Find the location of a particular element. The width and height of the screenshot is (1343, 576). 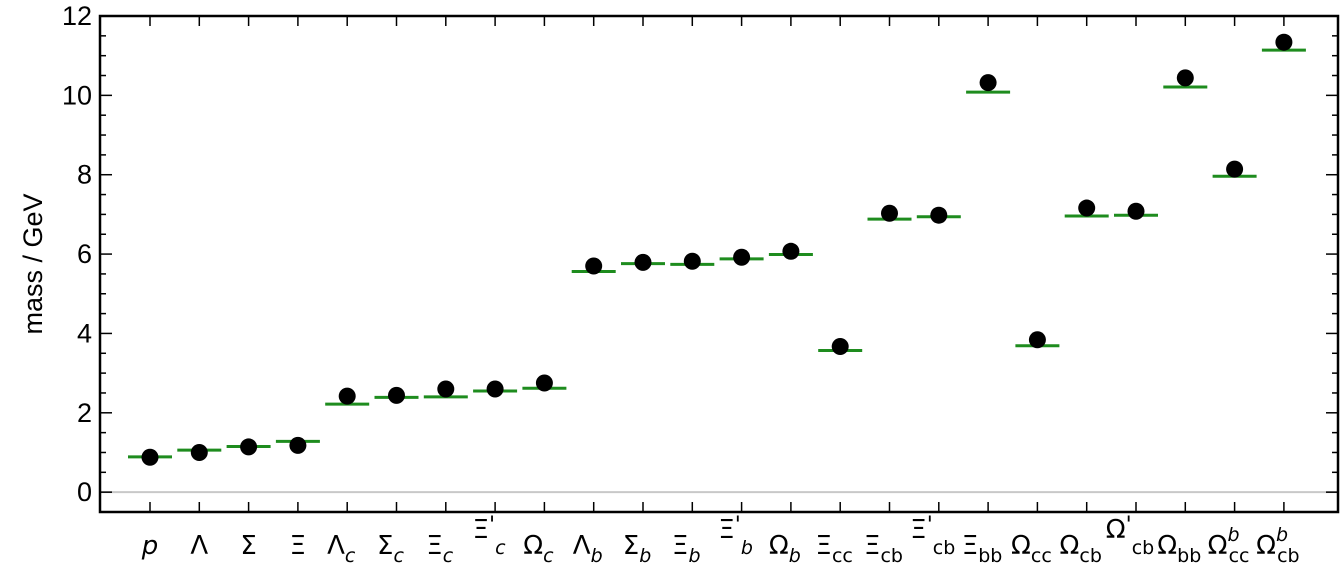

x-category-label: Ξcb is located at coordinates (883, 549).